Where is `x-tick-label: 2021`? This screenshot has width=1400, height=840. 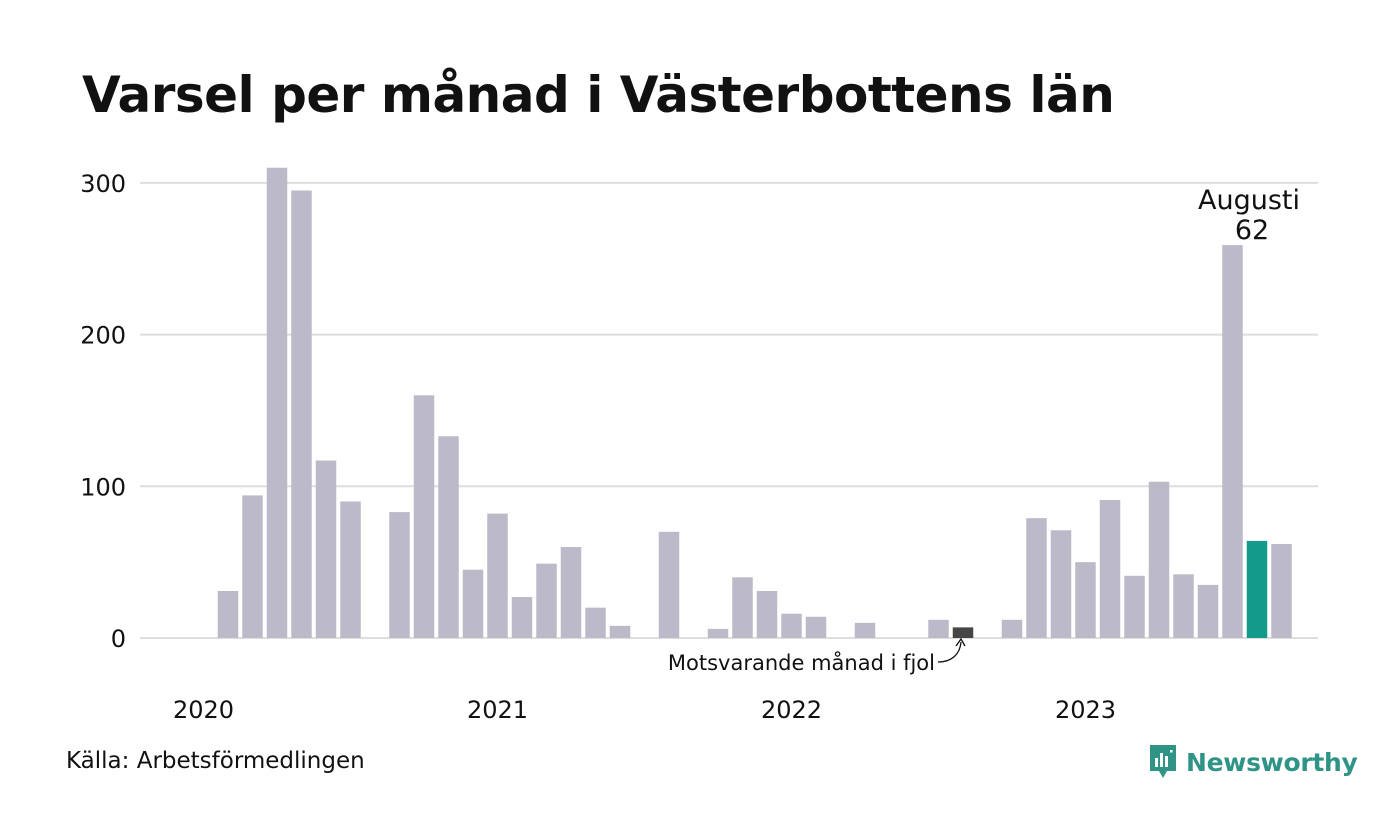
x-tick-label: 2021 is located at coordinates (497, 710).